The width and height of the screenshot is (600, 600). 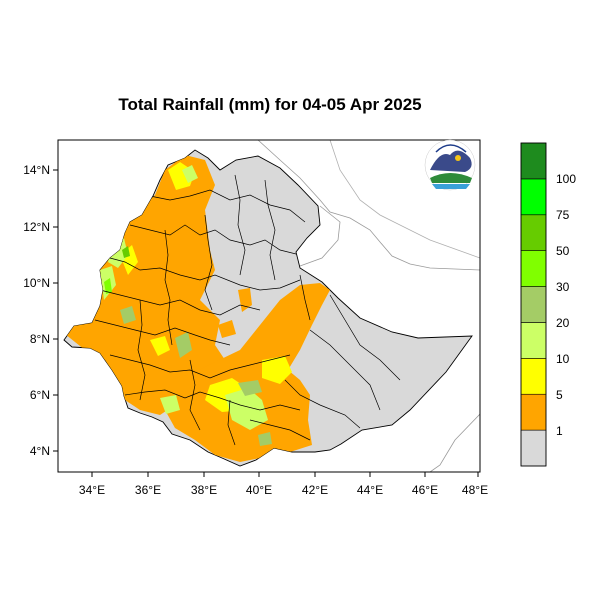 I want to click on colorbar-label: 10, so click(x=563, y=359).